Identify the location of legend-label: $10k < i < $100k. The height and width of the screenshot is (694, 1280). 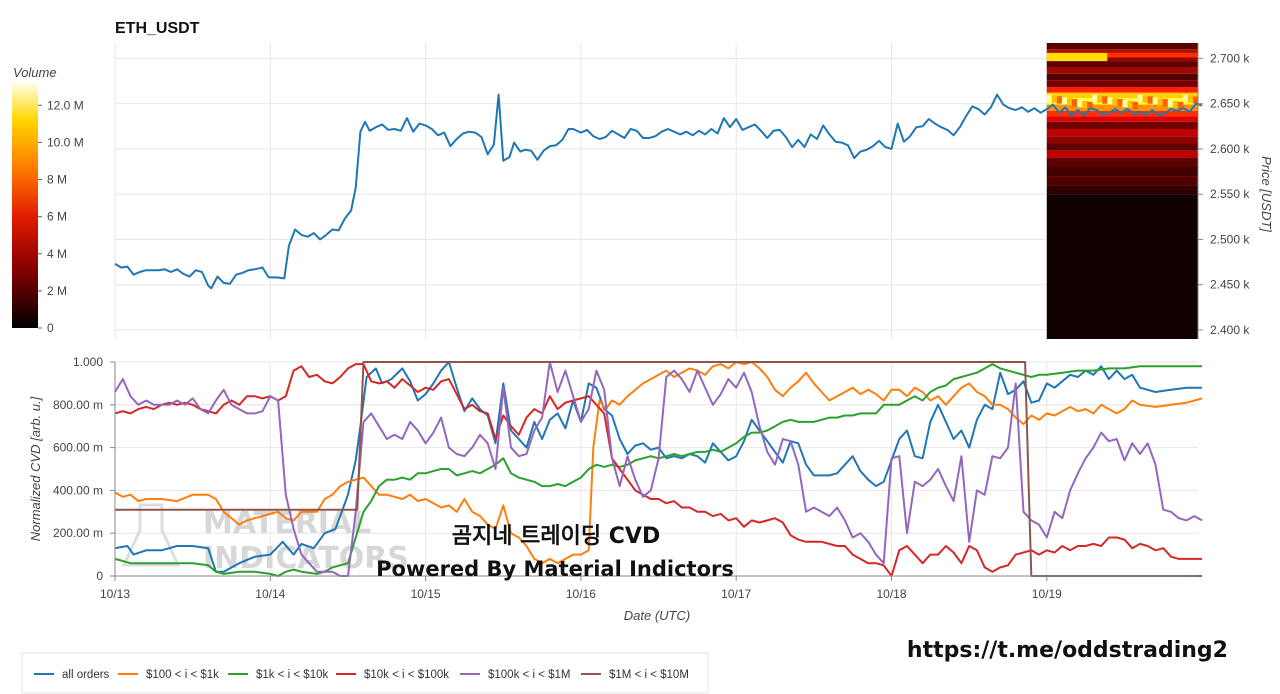
(406, 675).